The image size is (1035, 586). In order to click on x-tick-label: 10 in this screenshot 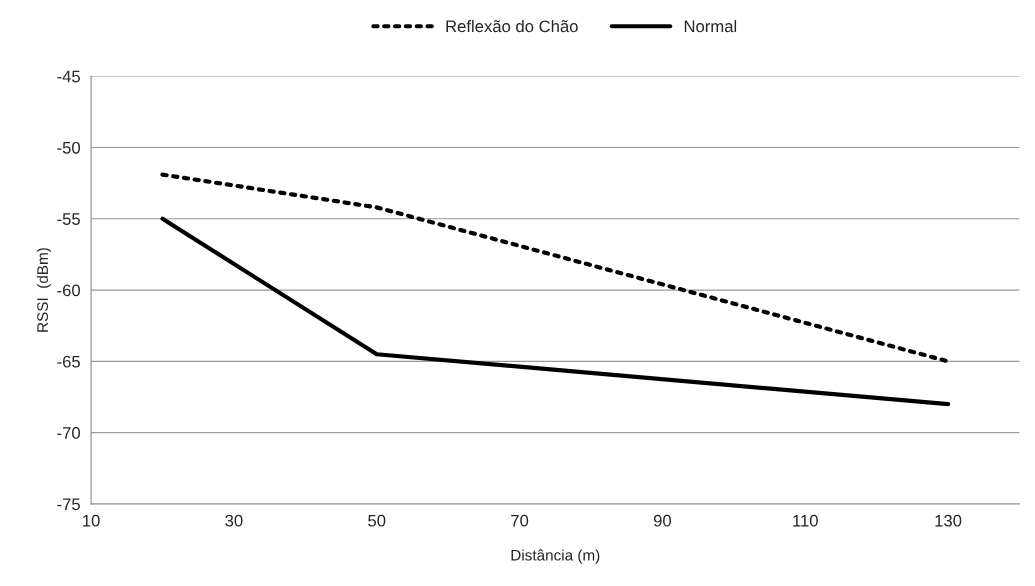, I will do `click(91, 520)`.